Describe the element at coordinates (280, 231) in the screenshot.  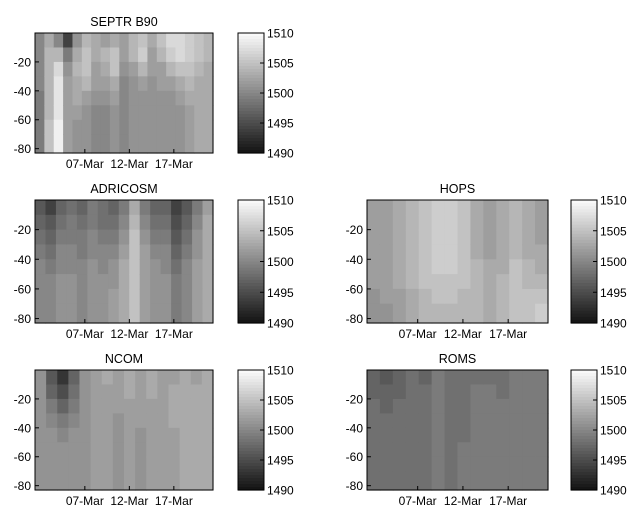
I see `colorbar-tick-label: 1505` at that location.